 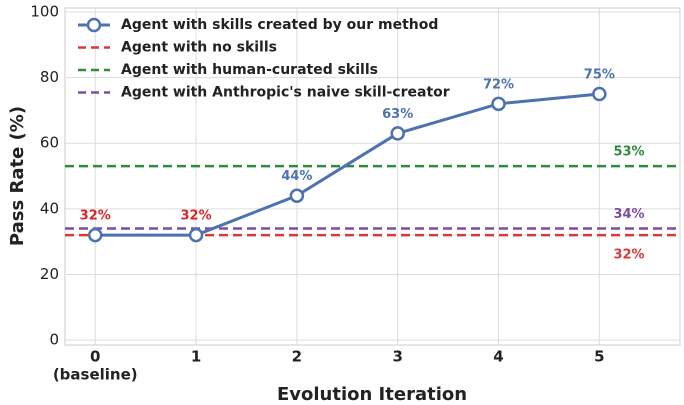 I want to click on reference-label: 34%, so click(x=628, y=214).